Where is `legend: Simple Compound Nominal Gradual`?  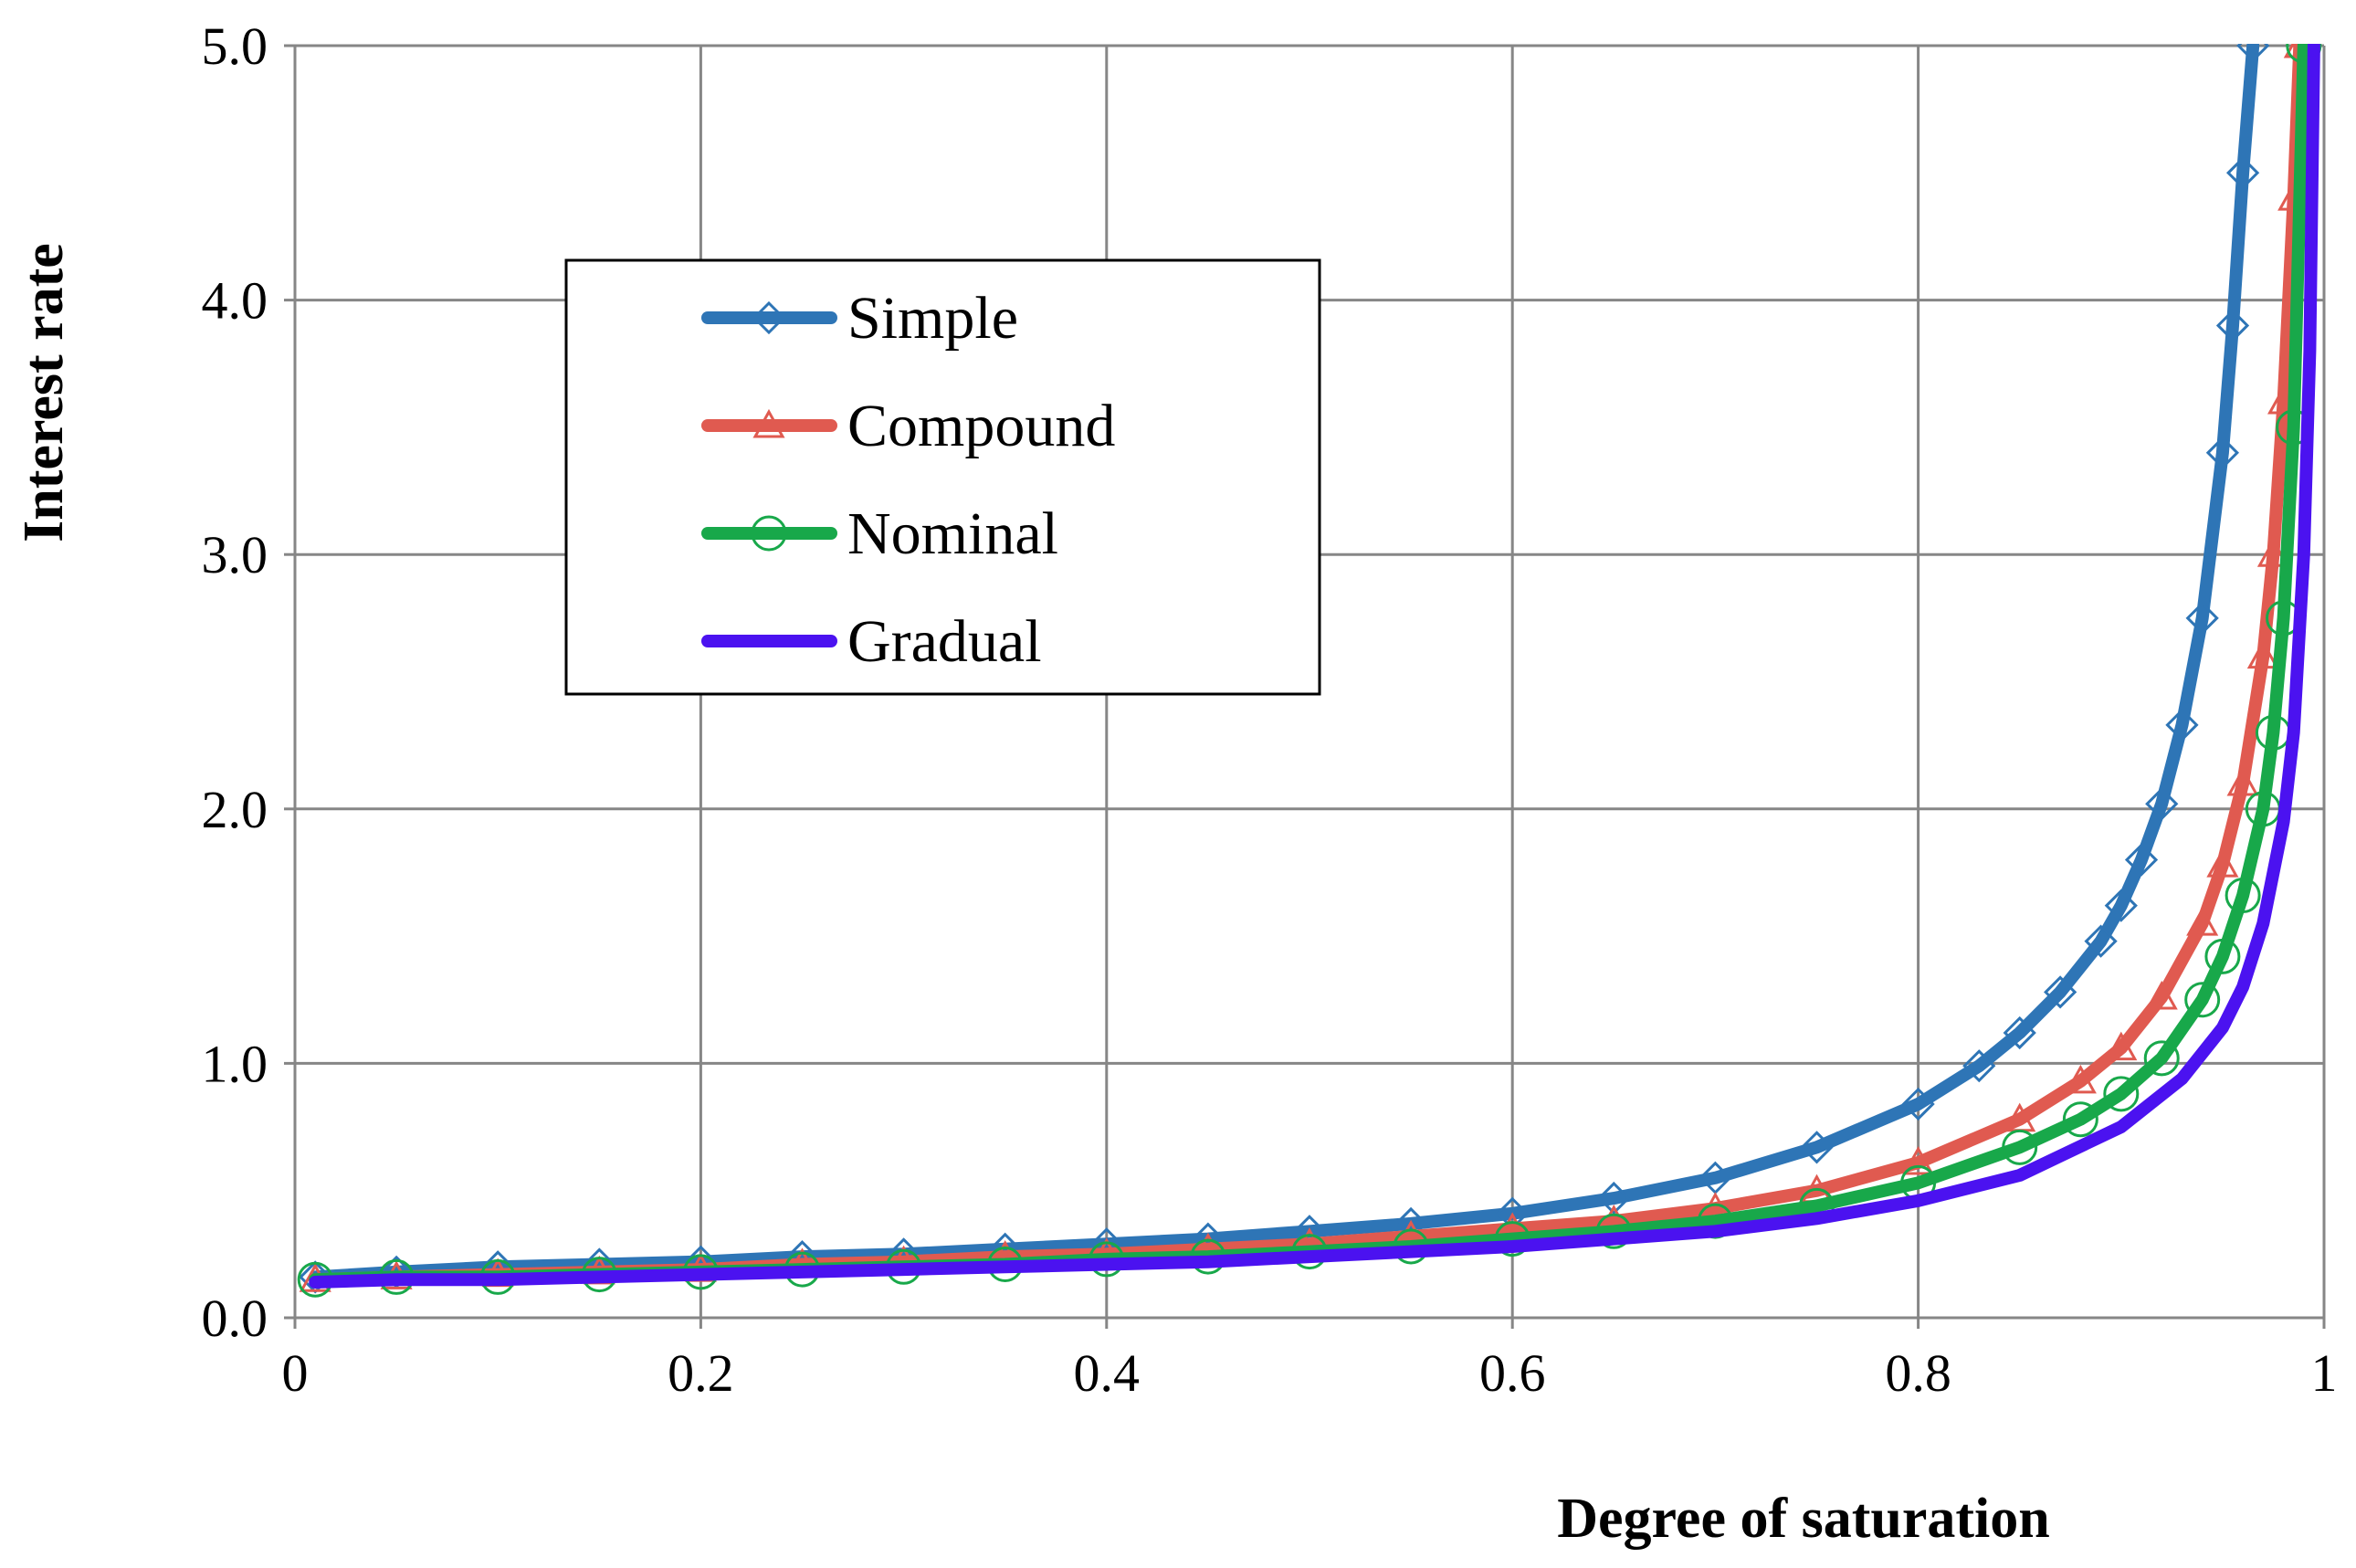 legend: Simple Compound Nominal Gradual is located at coordinates (942, 477).